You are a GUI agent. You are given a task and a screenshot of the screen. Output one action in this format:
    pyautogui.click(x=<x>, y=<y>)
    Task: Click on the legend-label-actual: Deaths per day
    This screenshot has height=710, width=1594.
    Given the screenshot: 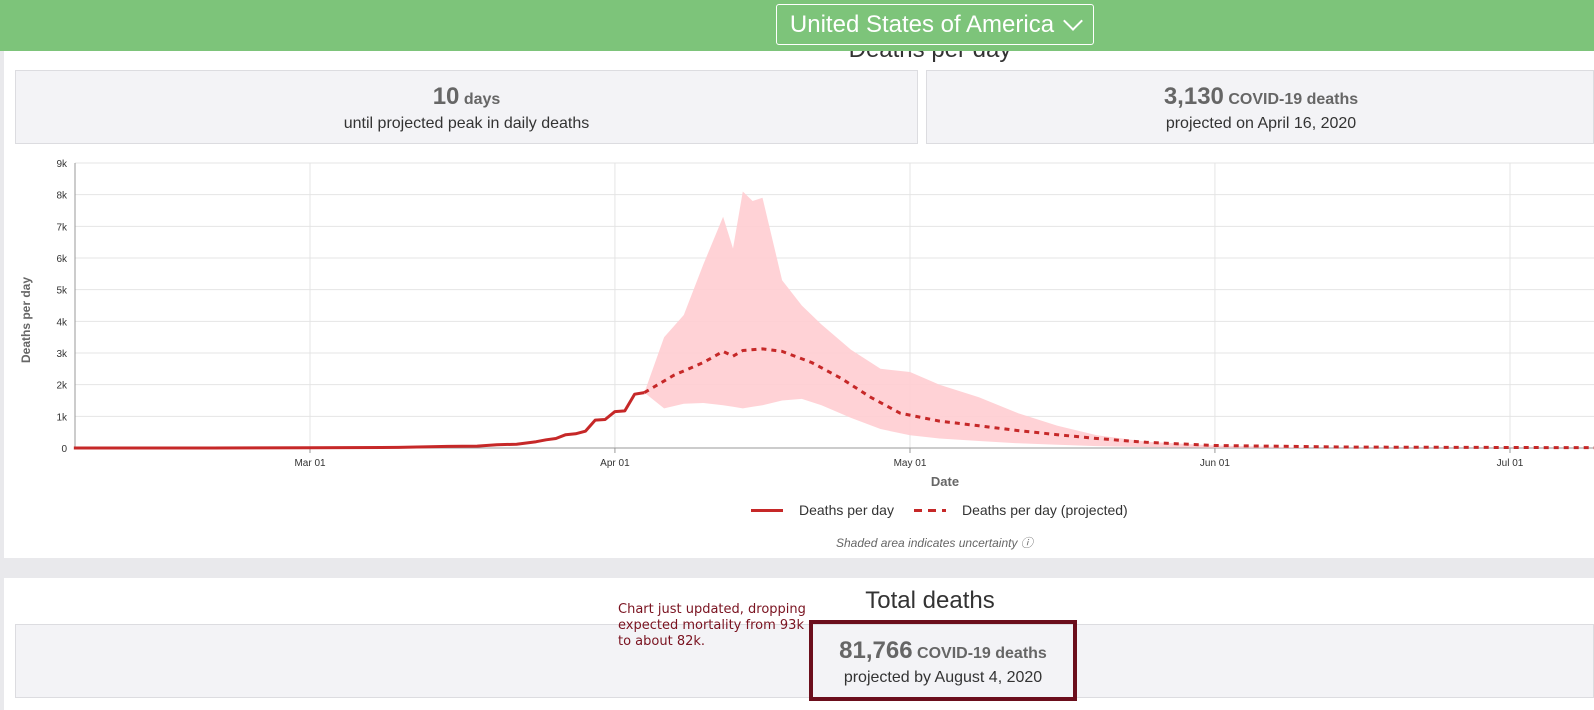 What is the action you would take?
    pyautogui.click(x=846, y=510)
    